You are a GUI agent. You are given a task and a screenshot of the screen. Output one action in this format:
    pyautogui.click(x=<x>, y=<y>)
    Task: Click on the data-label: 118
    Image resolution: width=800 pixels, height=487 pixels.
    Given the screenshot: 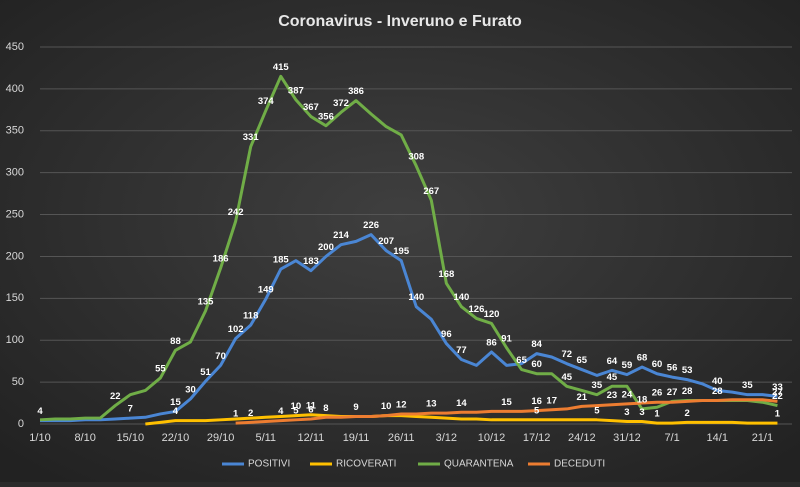 What is the action you would take?
    pyautogui.click(x=250, y=316)
    